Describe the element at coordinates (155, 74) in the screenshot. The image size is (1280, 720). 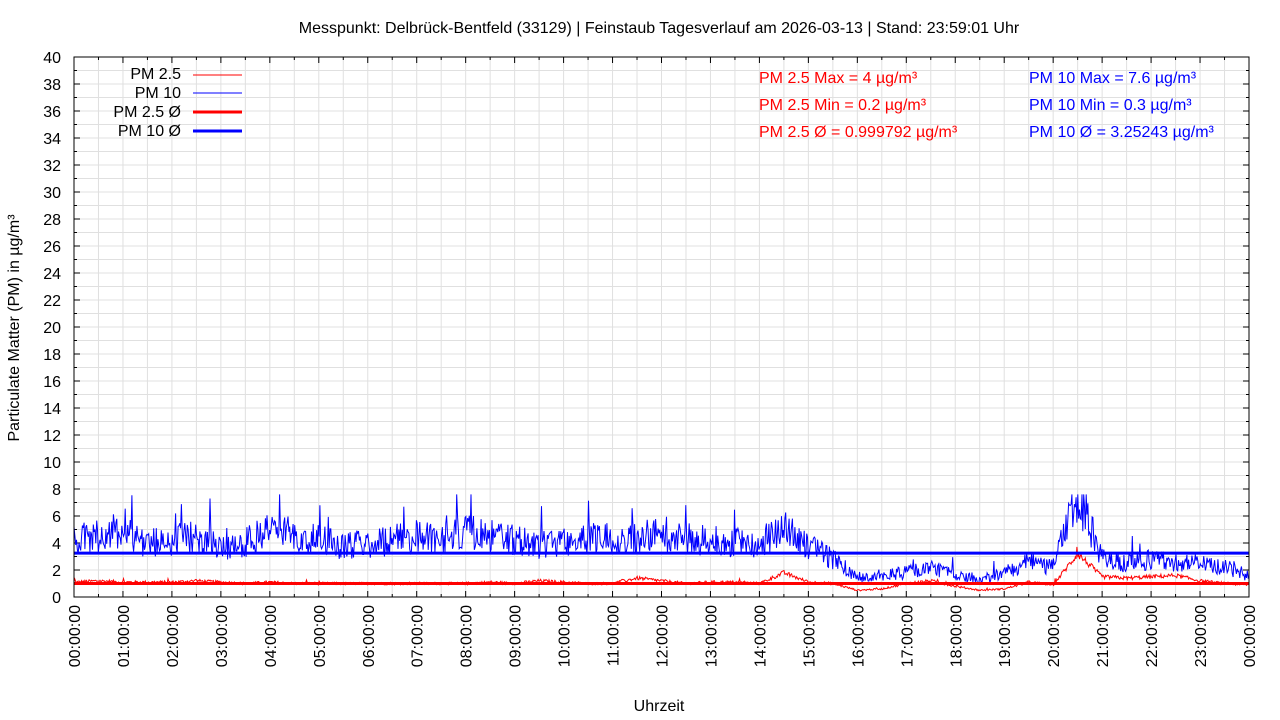
I see `legend-label-pm25: PM 2.5` at that location.